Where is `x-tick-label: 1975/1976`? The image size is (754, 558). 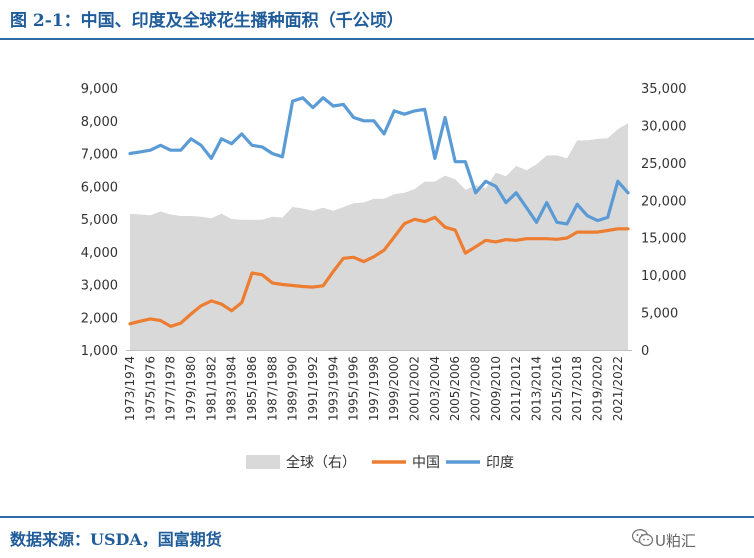
x-tick-label: 1975/1976 is located at coordinates (150, 388).